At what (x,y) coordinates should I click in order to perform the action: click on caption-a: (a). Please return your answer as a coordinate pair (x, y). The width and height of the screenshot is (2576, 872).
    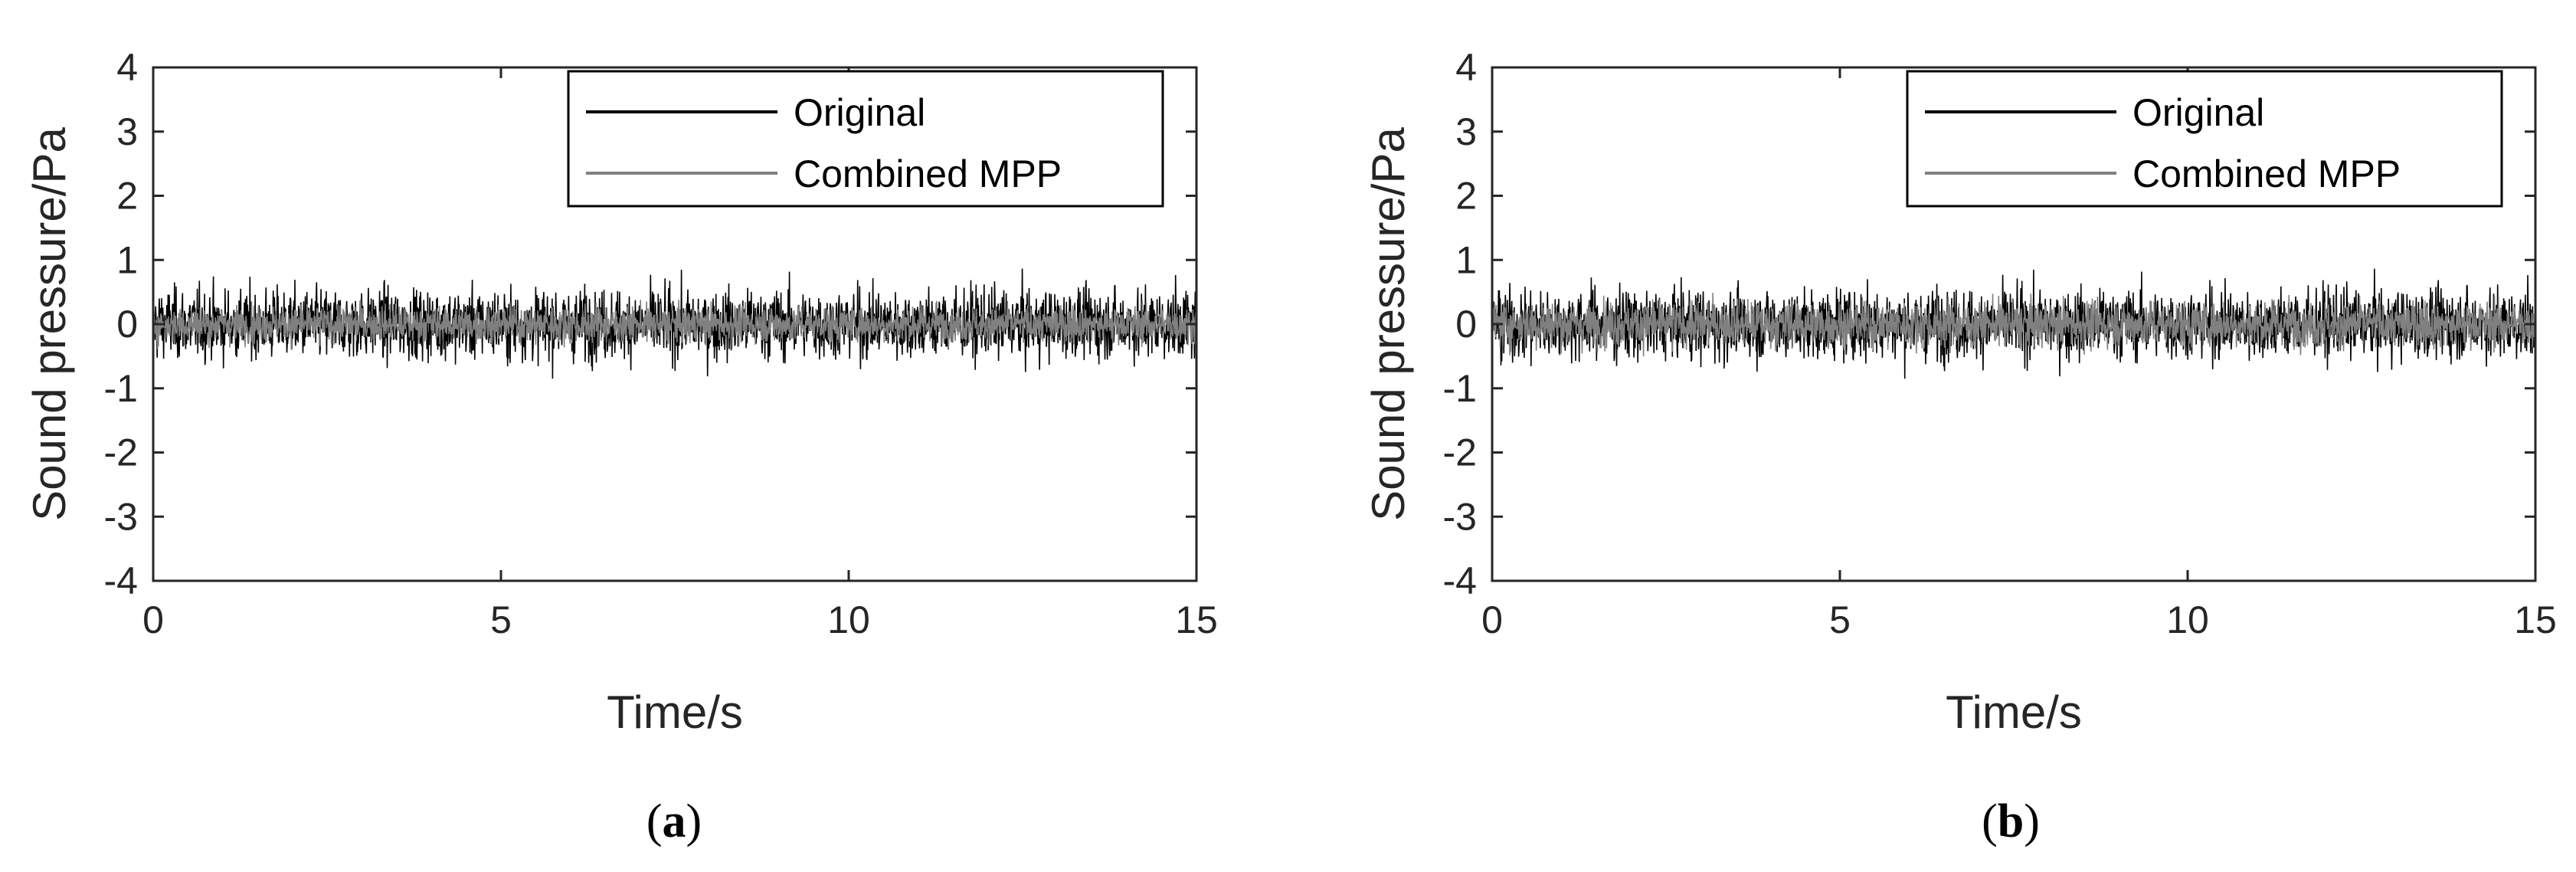
    Looking at the image, I should click on (674, 821).